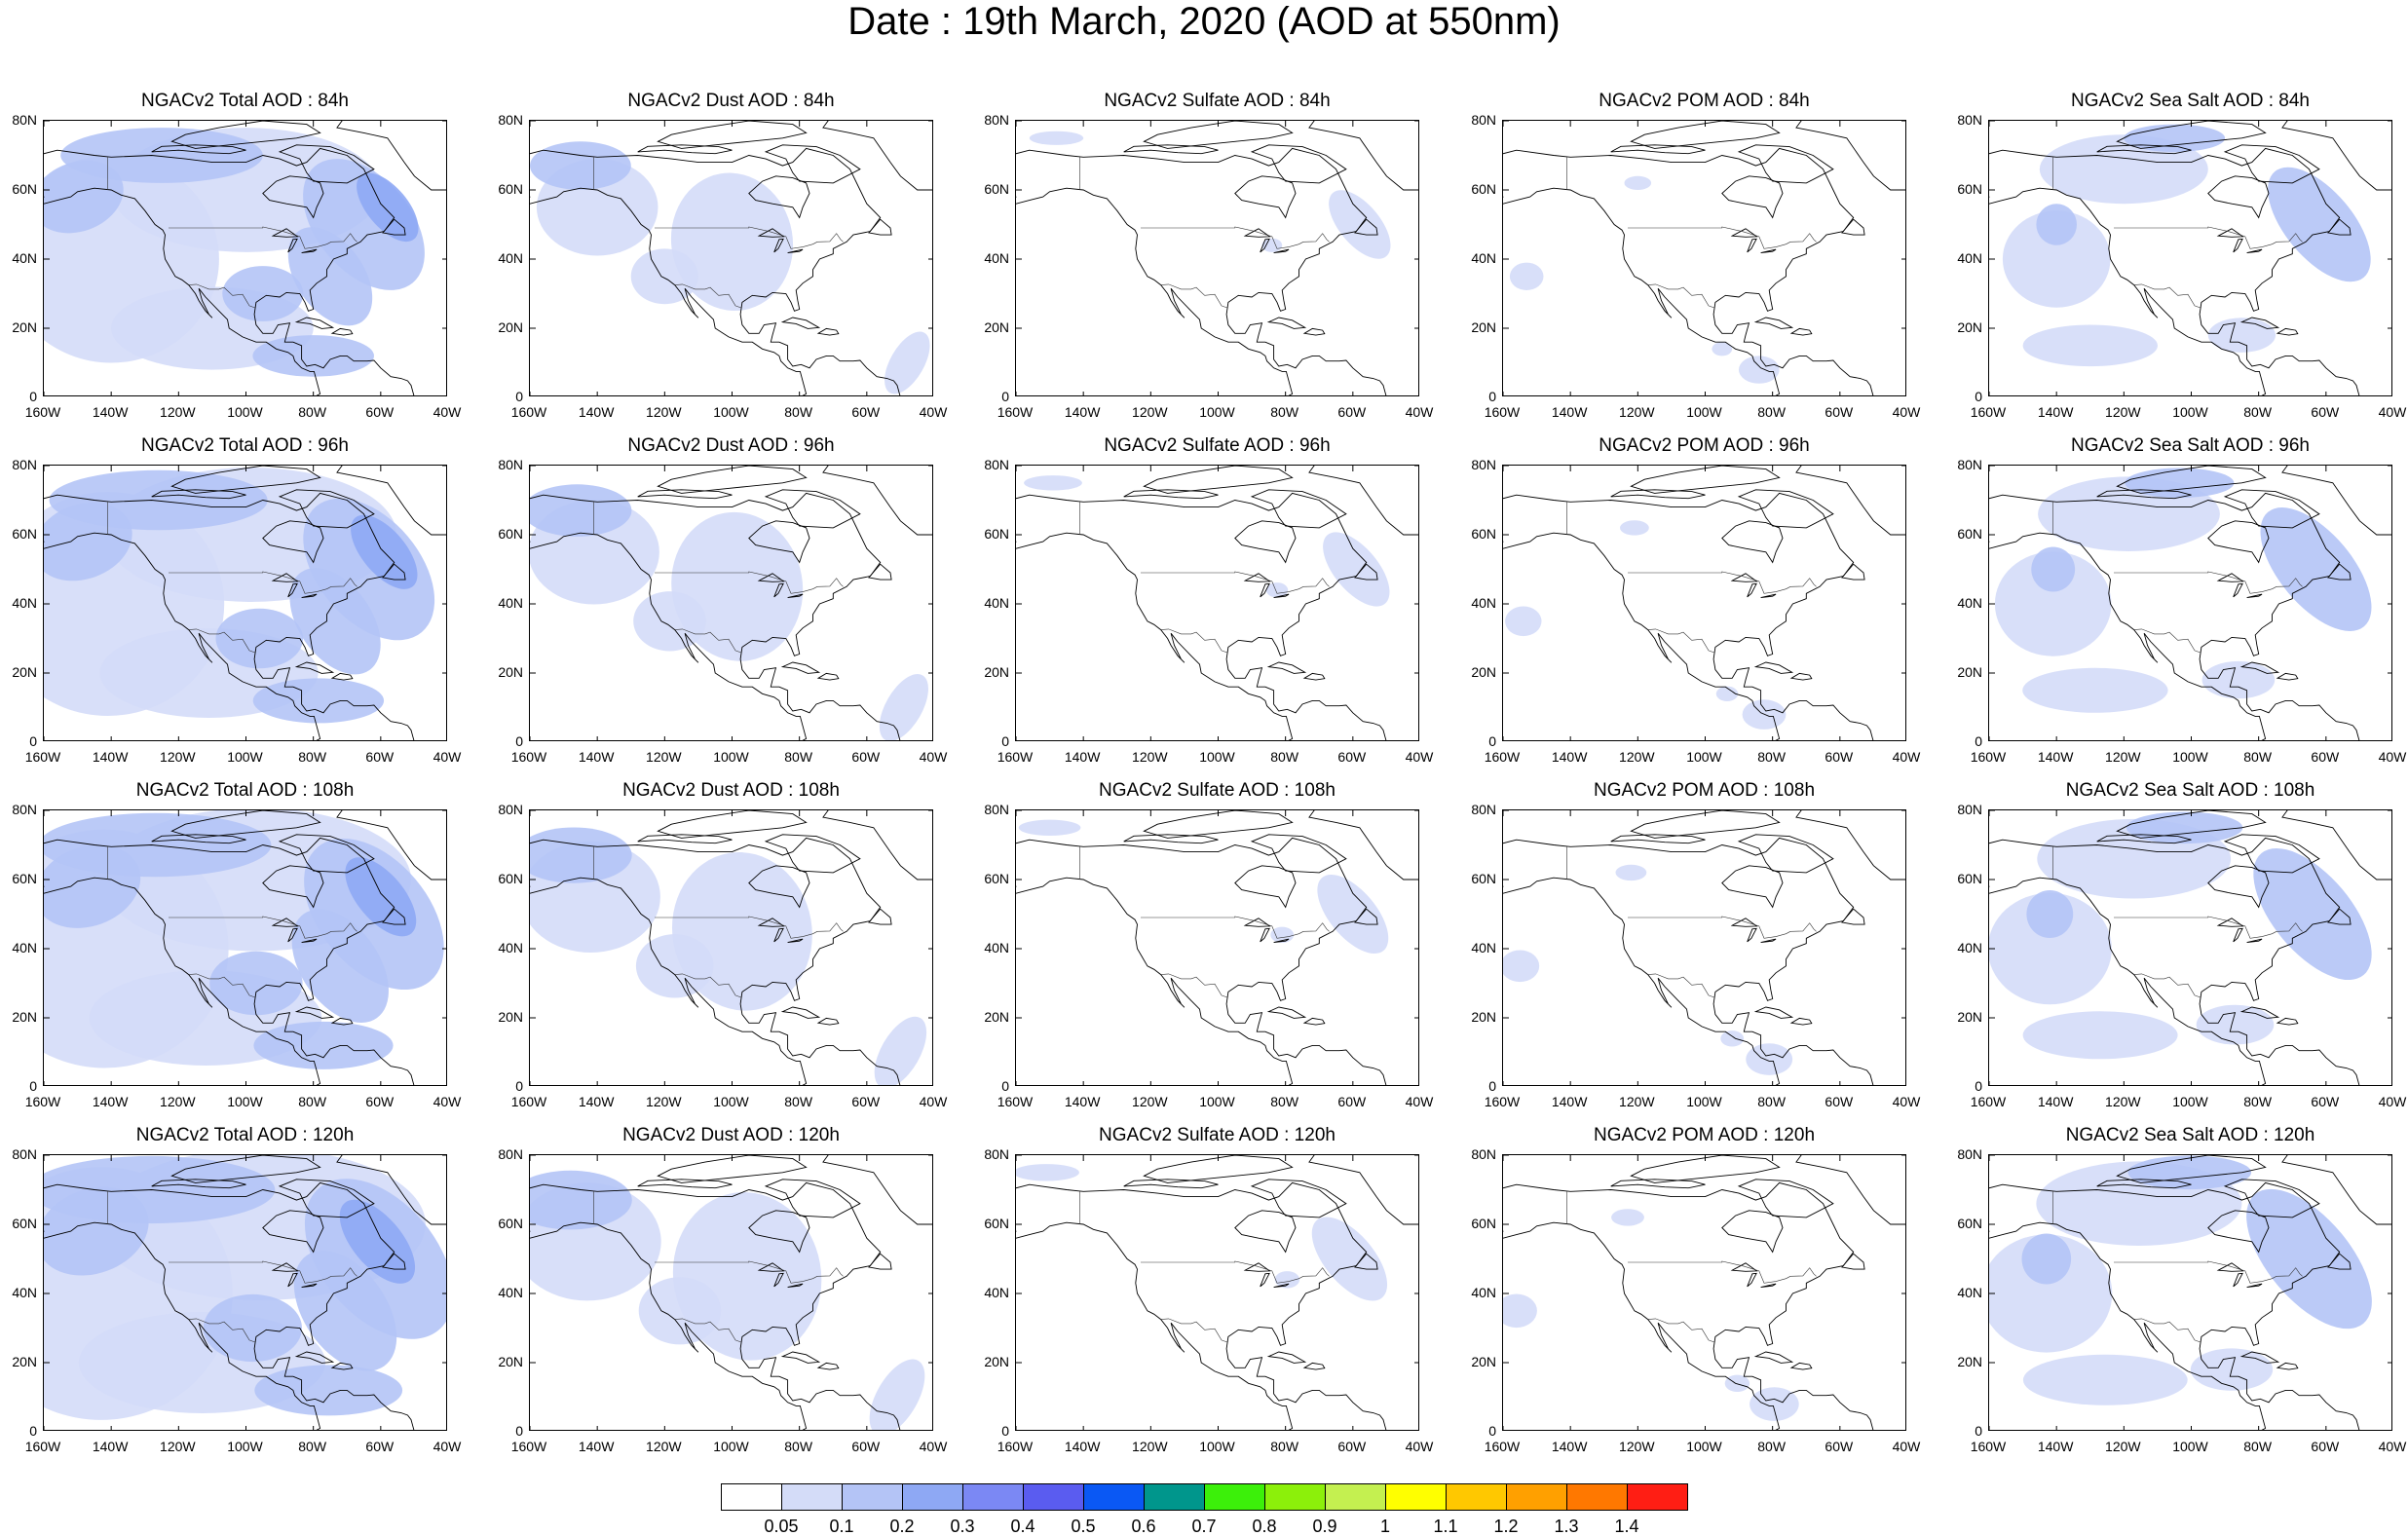  What do you see at coordinates (245, 258) in the screenshot?
I see `map-panel-total-84h` at bounding box center [245, 258].